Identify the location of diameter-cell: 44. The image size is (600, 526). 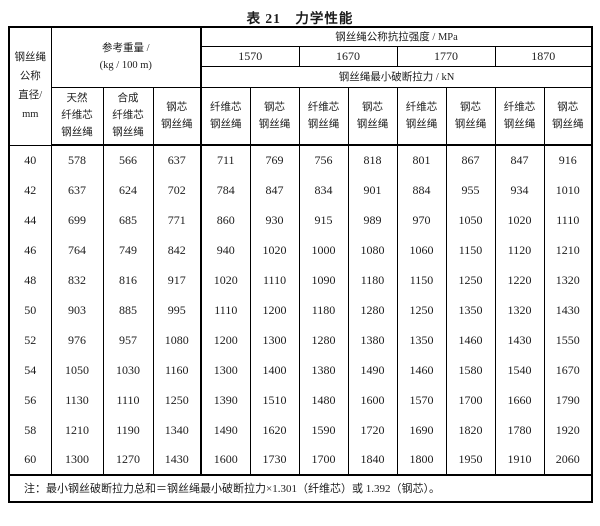
(30, 220).